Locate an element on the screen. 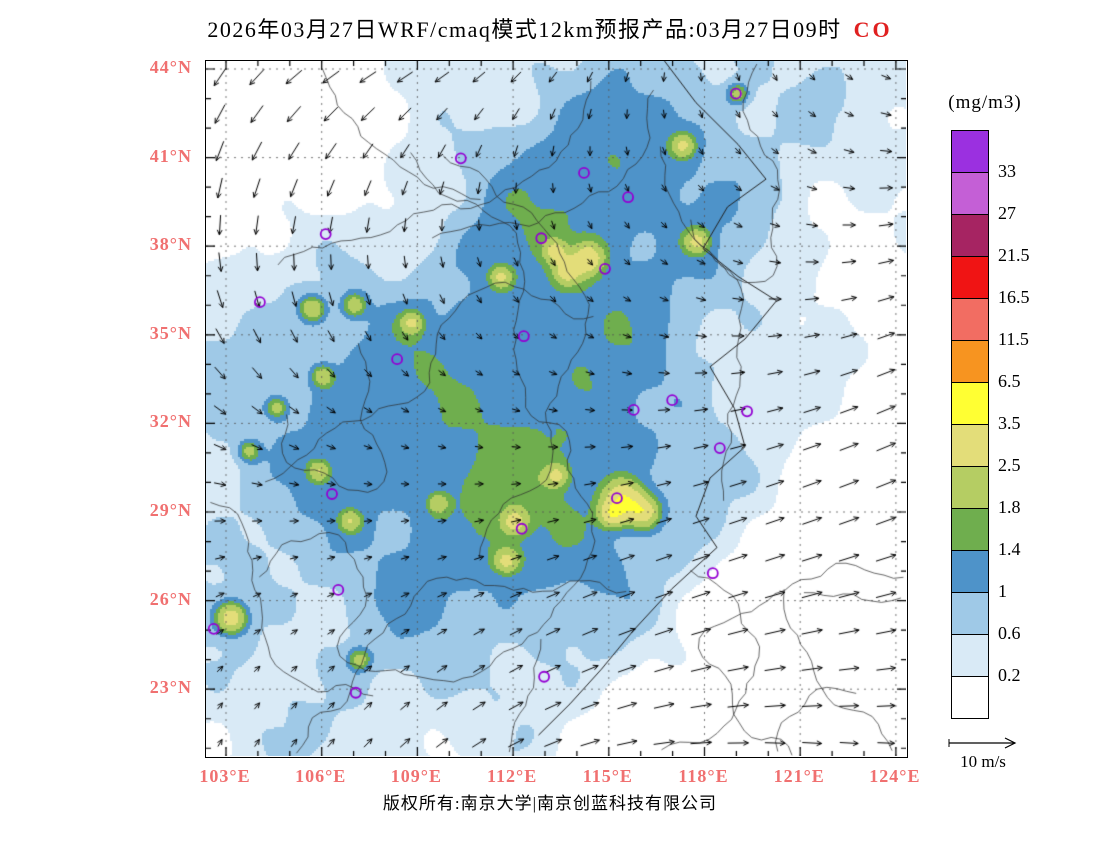 This screenshot has width=1100, height=850. legend-boundary-label: 27 is located at coordinates (1007, 213).